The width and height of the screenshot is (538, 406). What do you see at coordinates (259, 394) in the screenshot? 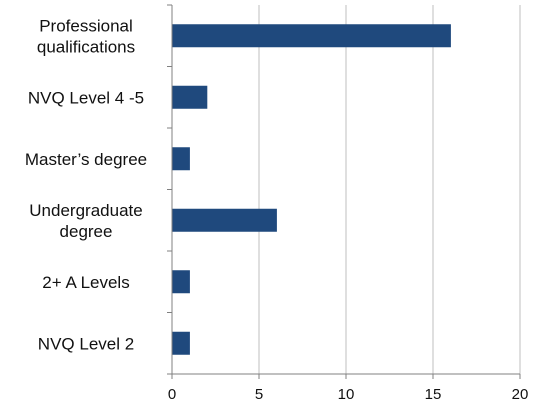
I see `x-tick-label-1: 5` at bounding box center [259, 394].